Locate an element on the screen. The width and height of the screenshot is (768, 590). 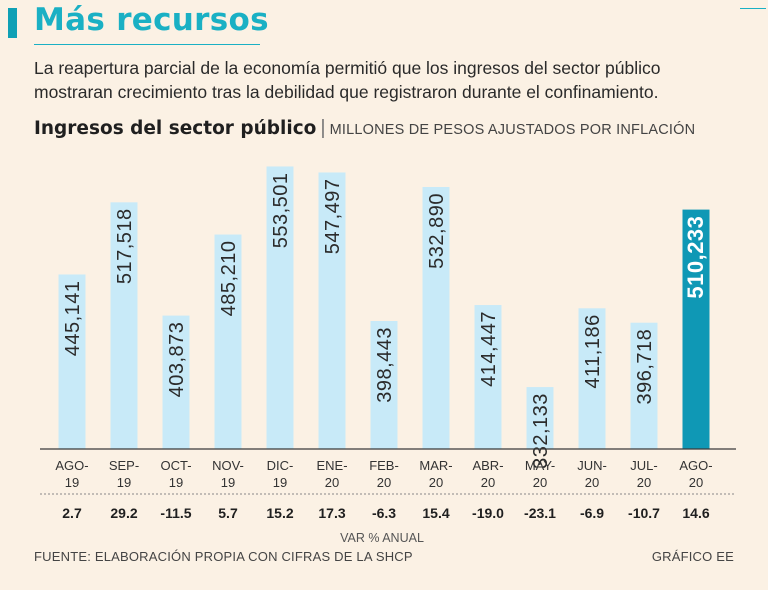
bar-value-label: 485,210 is located at coordinates (229, 279).